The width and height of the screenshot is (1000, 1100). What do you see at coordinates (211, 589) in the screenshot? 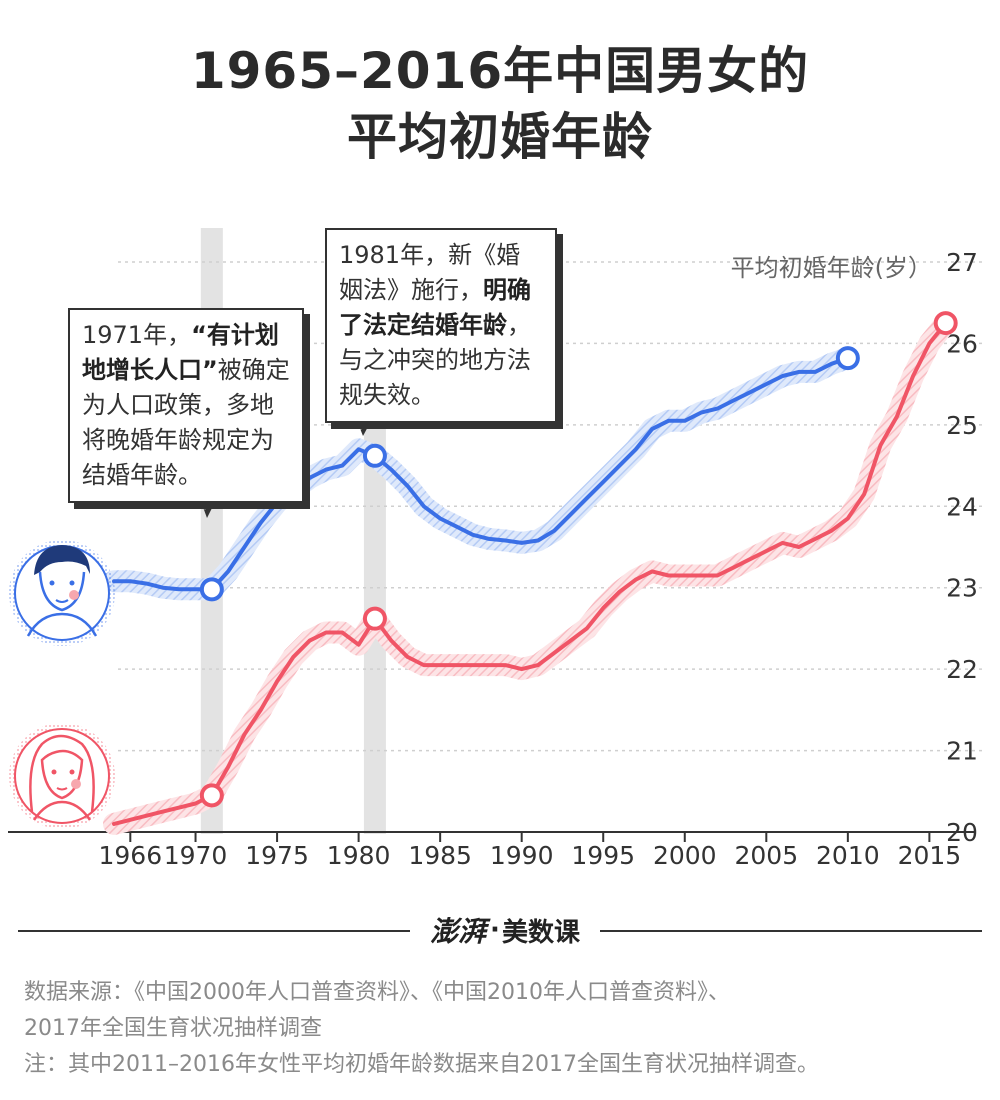
I see `male-marker-1971` at bounding box center [211, 589].